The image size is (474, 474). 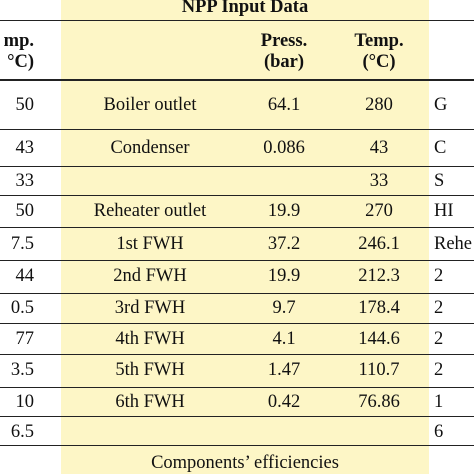 What do you see at coordinates (453, 244) in the screenshot?
I see `table-cell-right: Rehe` at bounding box center [453, 244].